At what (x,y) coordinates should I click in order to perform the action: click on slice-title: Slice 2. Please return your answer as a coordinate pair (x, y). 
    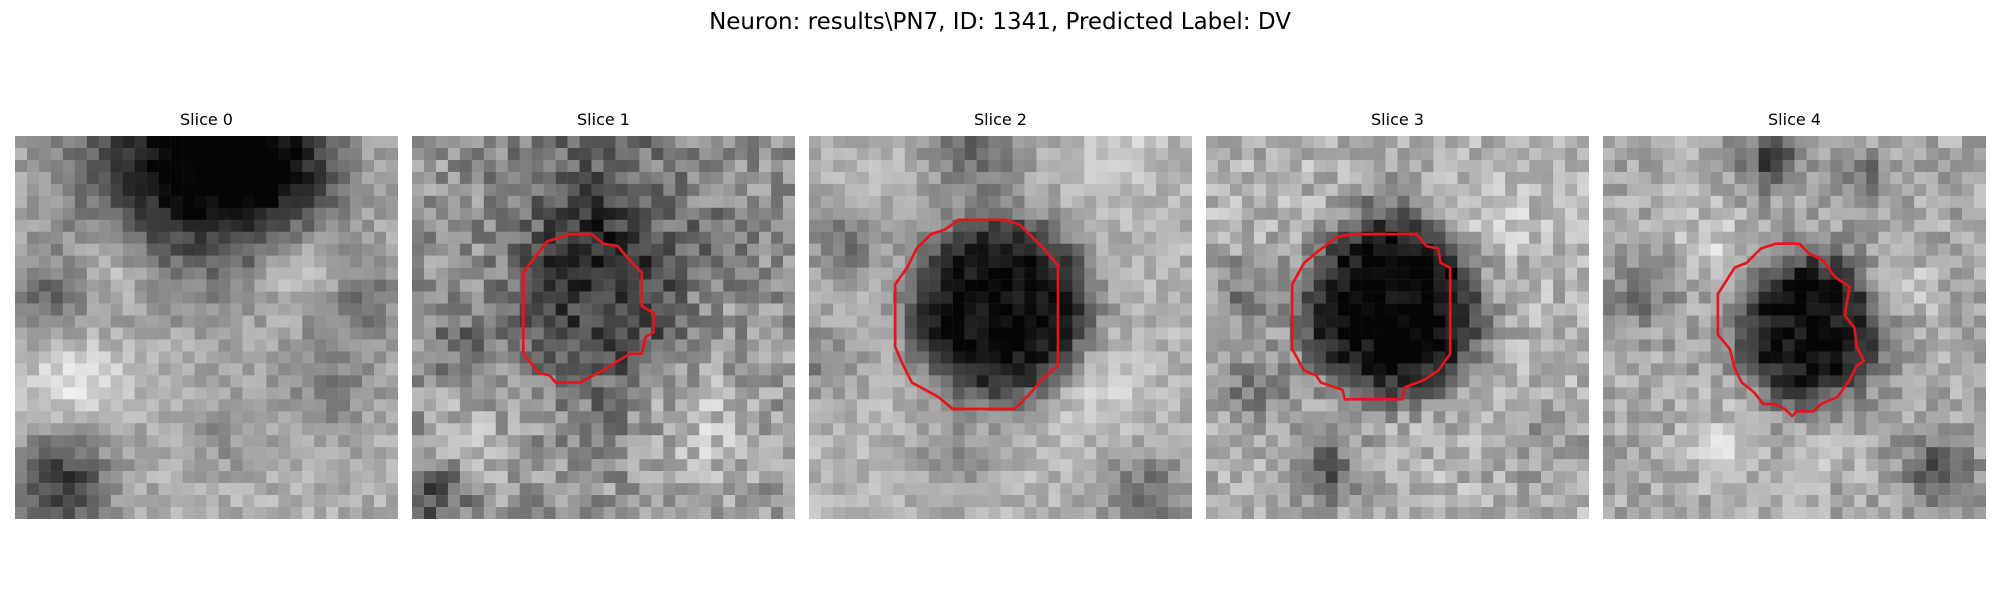
    Looking at the image, I should click on (1000, 119).